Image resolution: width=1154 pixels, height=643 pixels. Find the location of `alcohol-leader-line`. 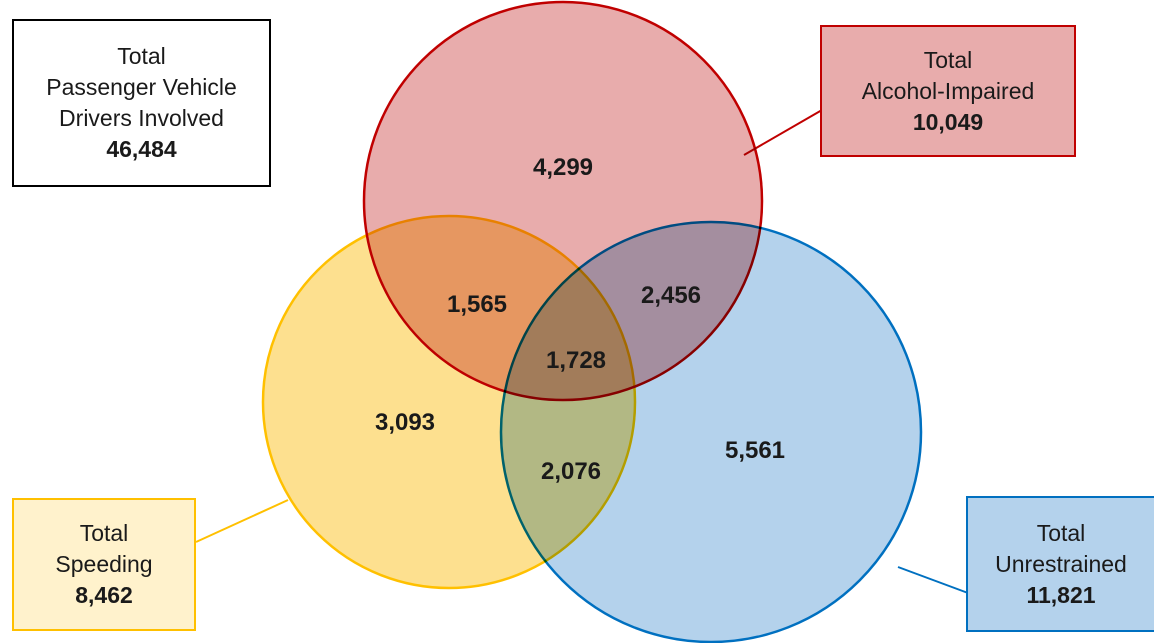

alcohol-leader-line is located at coordinates (783, 132).